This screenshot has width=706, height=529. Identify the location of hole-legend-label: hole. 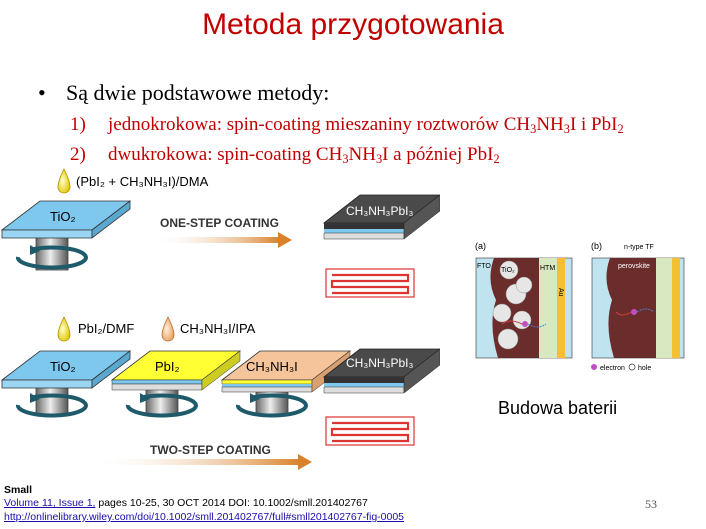
(644, 368).